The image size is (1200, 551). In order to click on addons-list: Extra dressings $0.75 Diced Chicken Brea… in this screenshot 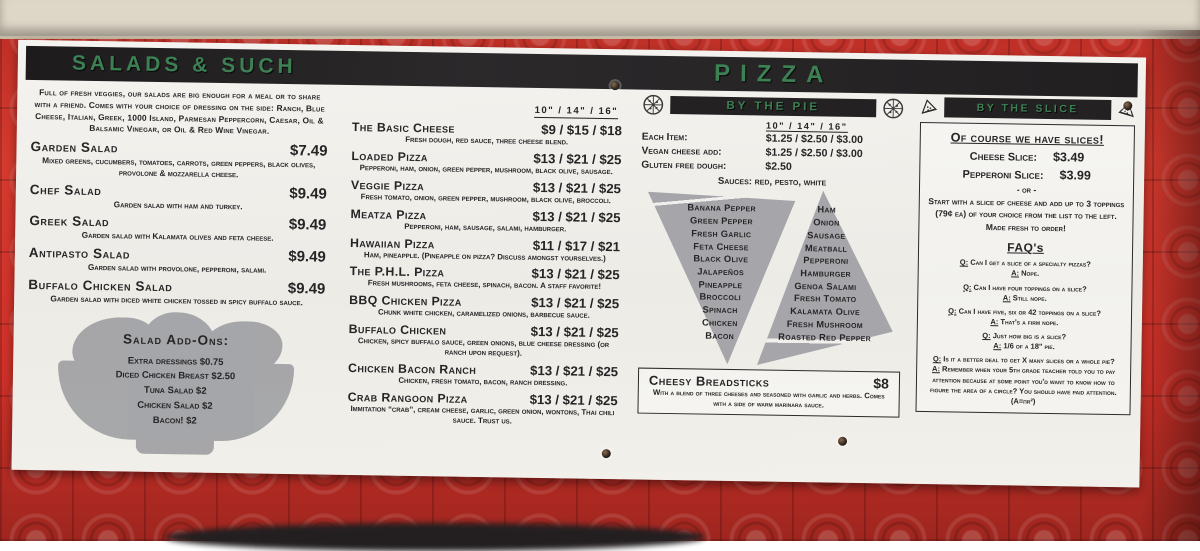, I will do `click(175, 392)`.